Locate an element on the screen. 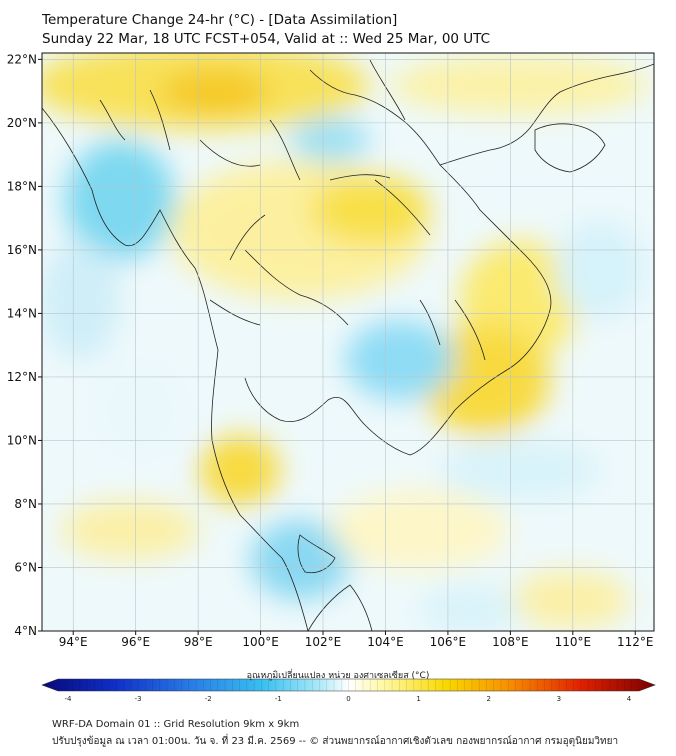 This screenshot has height=756, width=676. colorbar-tick-label: 3 is located at coordinates (559, 699).